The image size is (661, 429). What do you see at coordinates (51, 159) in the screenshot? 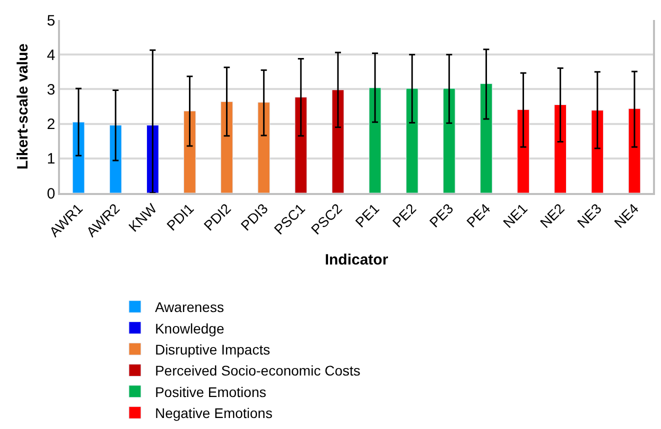
I see `y-tick-label: 1` at bounding box center [51, 159].